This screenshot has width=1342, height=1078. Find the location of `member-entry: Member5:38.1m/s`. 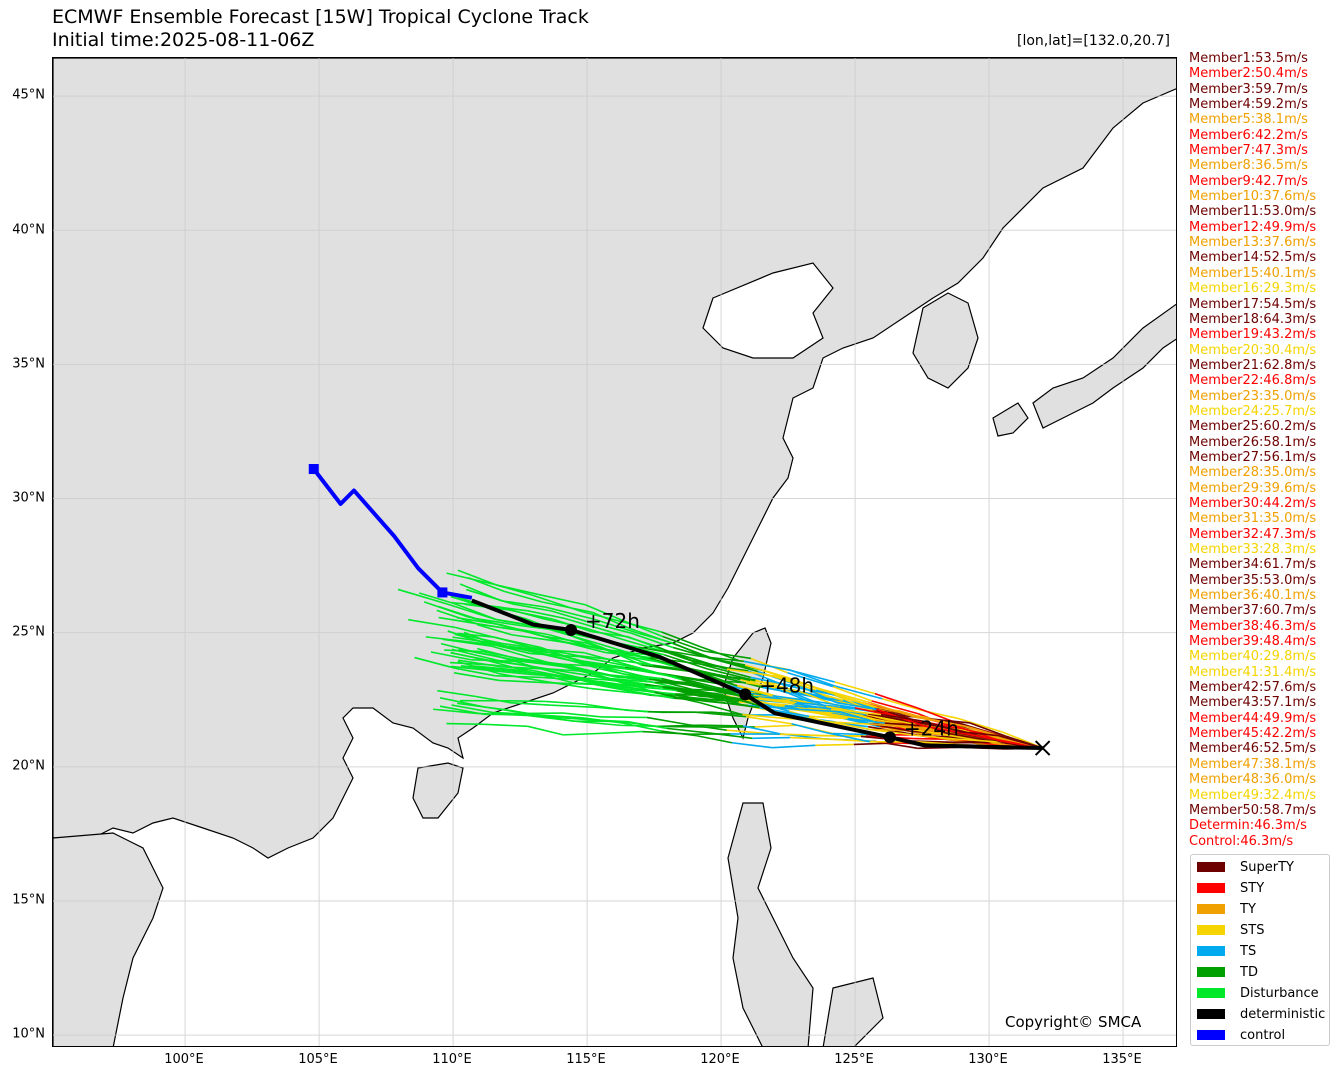

member-entry: Member5:38.1m/s is located at coordinates (1248, 120).